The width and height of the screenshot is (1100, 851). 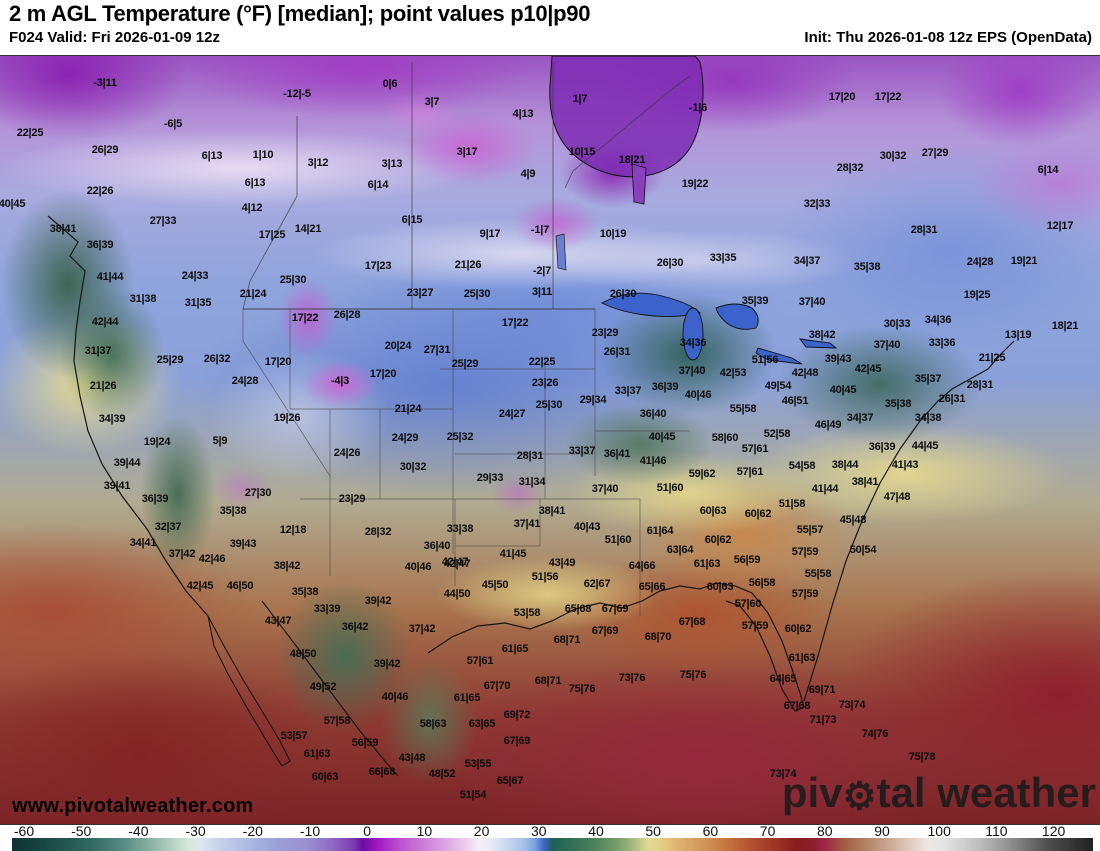 I want to click on point-value: 33|36, so click(x=942, y=343).